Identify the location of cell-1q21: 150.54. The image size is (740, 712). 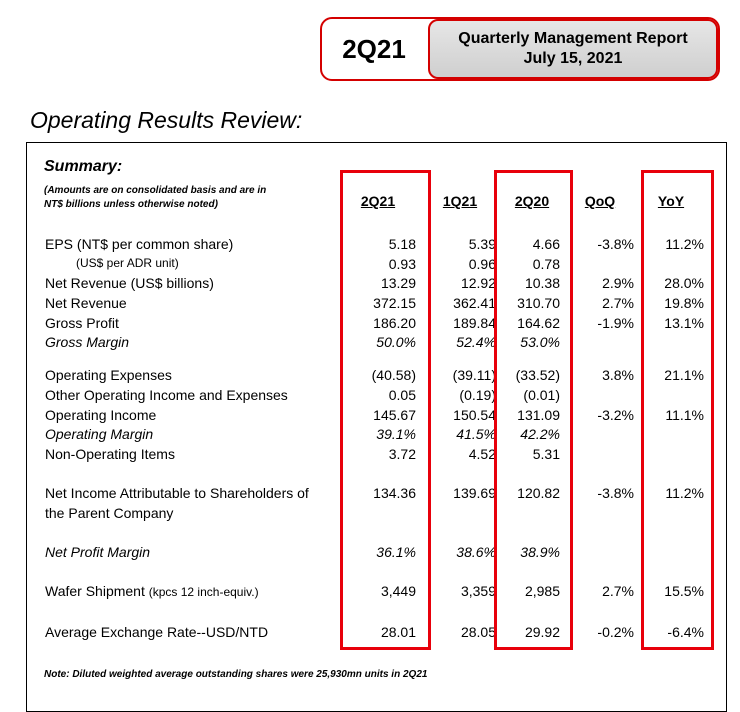
(474, 415).